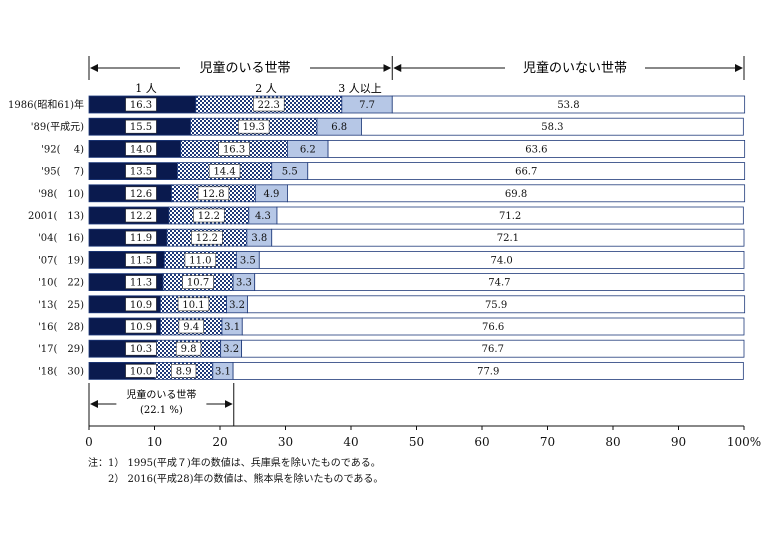  I want to click on category-label: '18( 30), so click(61, 371).